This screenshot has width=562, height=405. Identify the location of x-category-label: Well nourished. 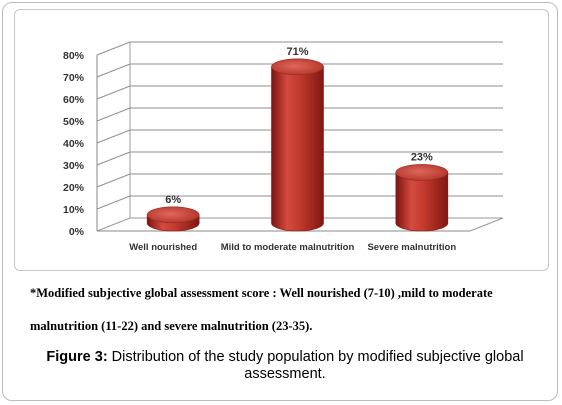
(163, 247).